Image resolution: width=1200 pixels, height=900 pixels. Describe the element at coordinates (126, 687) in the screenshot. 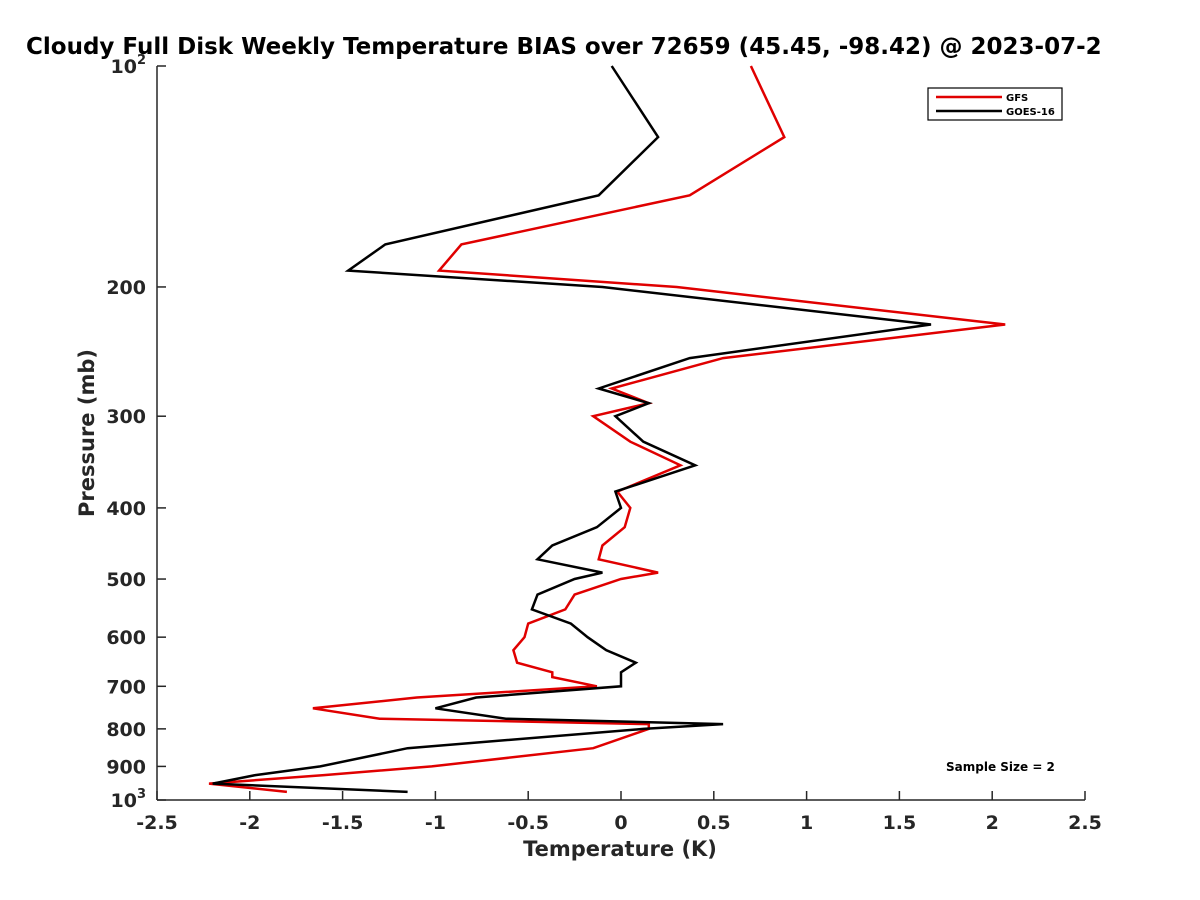

I see `y-tick-label: 700` at that location.